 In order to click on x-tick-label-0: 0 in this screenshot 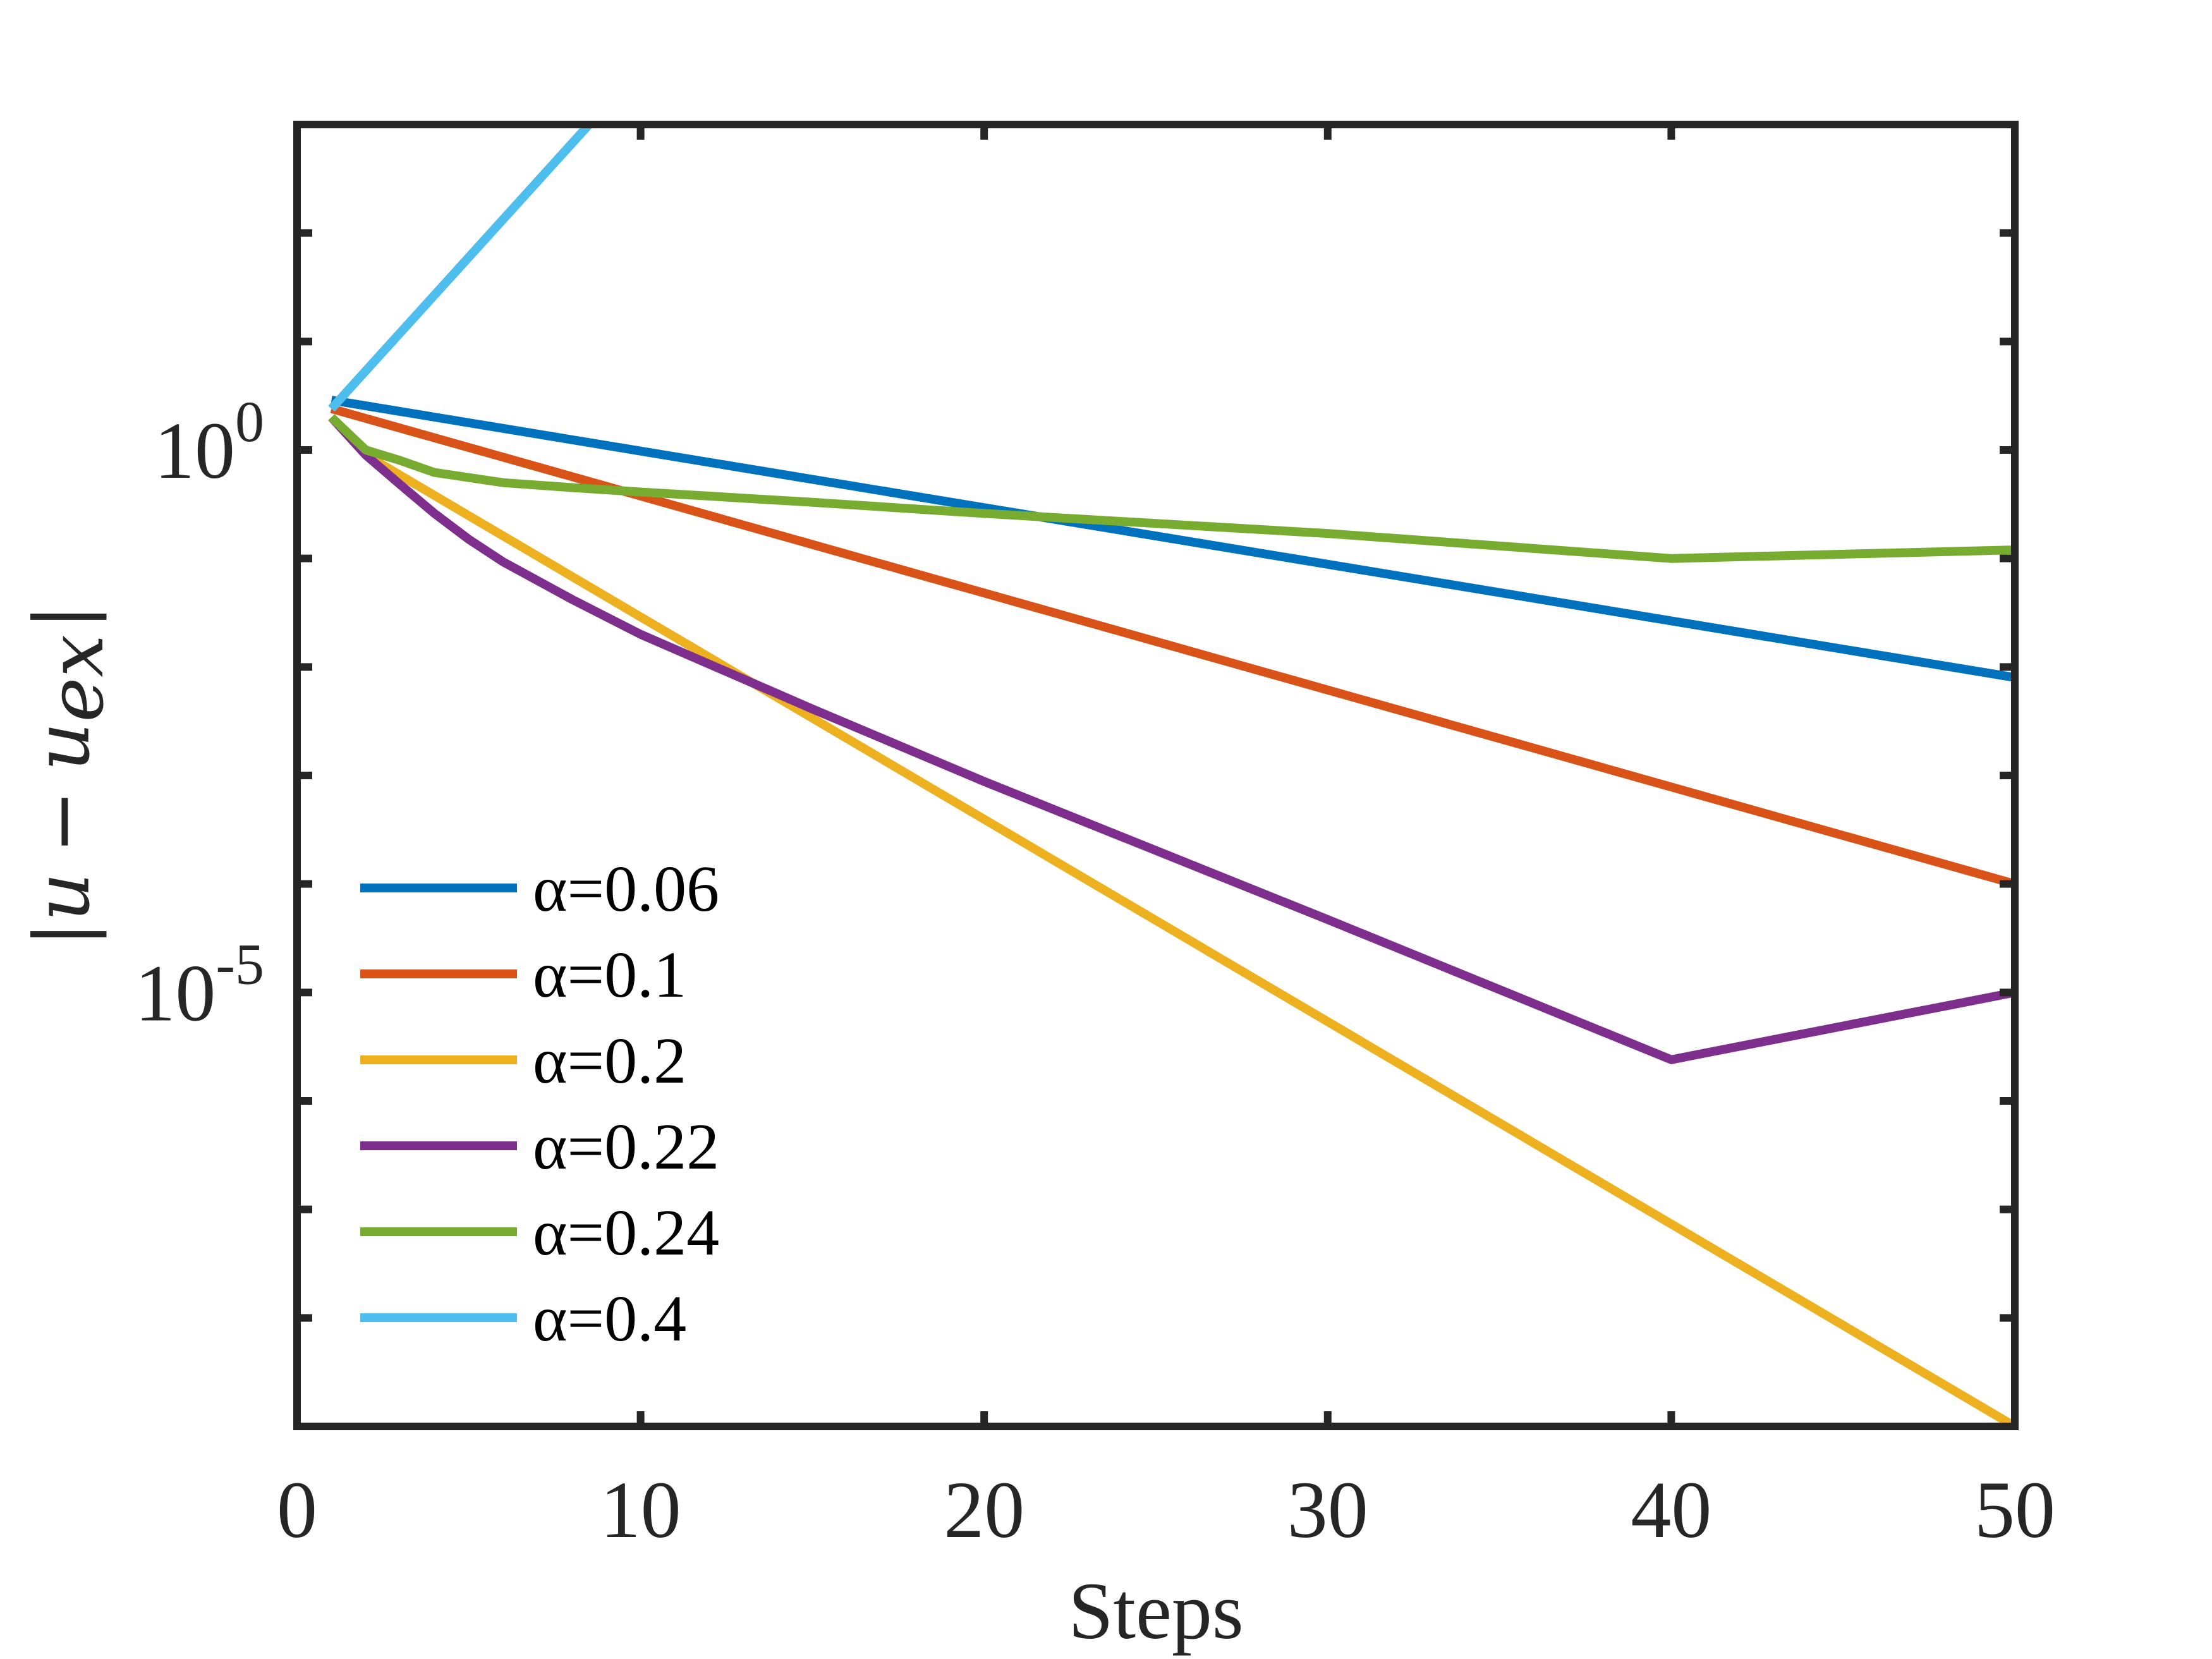, I will do `click(297, 1510)`.